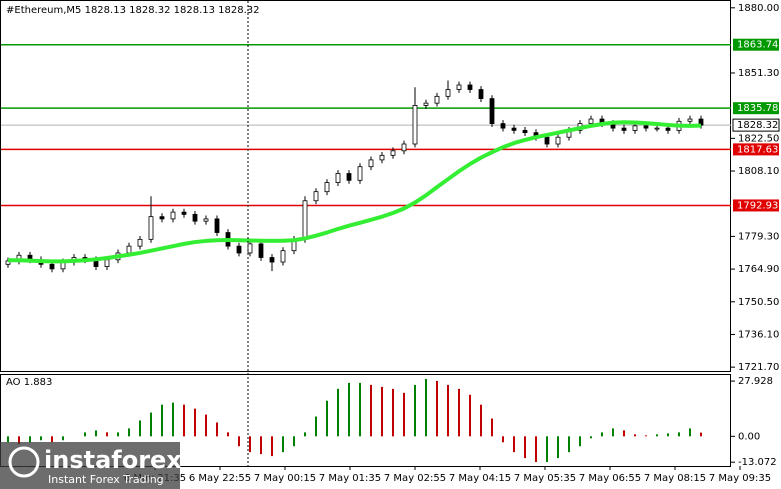  Describe the element at coordinates (545, 478) in the screenshot. I see `x-tick-label: 7 May 05:35` at that location.